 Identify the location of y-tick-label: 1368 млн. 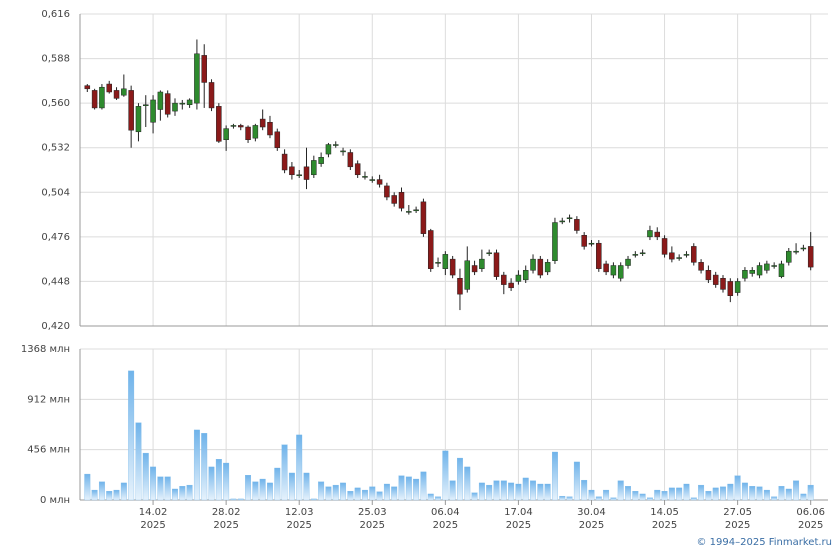
(45, 349).